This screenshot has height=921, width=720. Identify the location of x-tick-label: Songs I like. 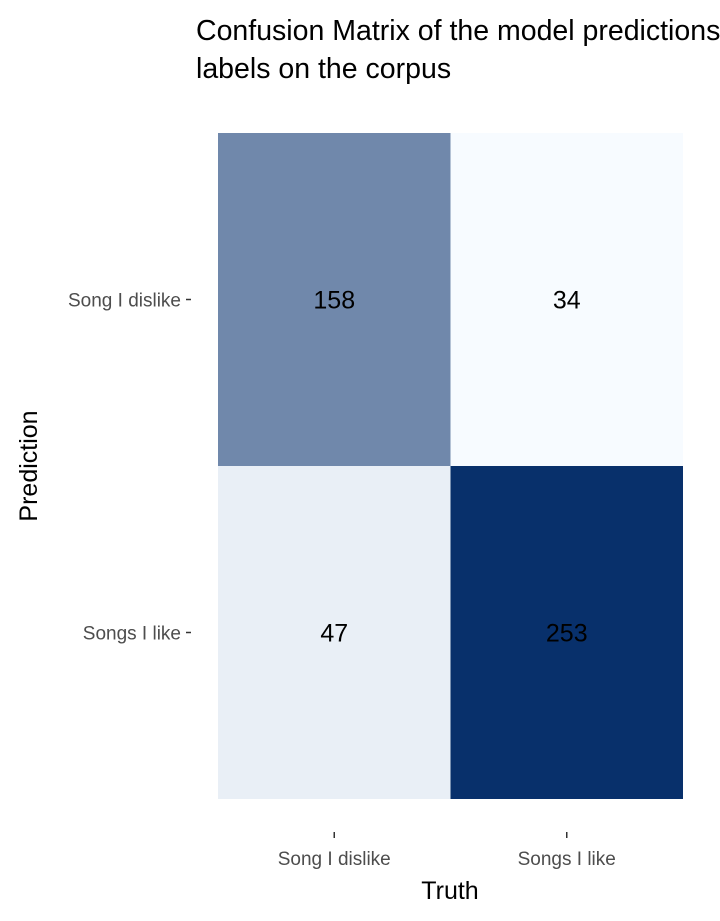
(567, 859).